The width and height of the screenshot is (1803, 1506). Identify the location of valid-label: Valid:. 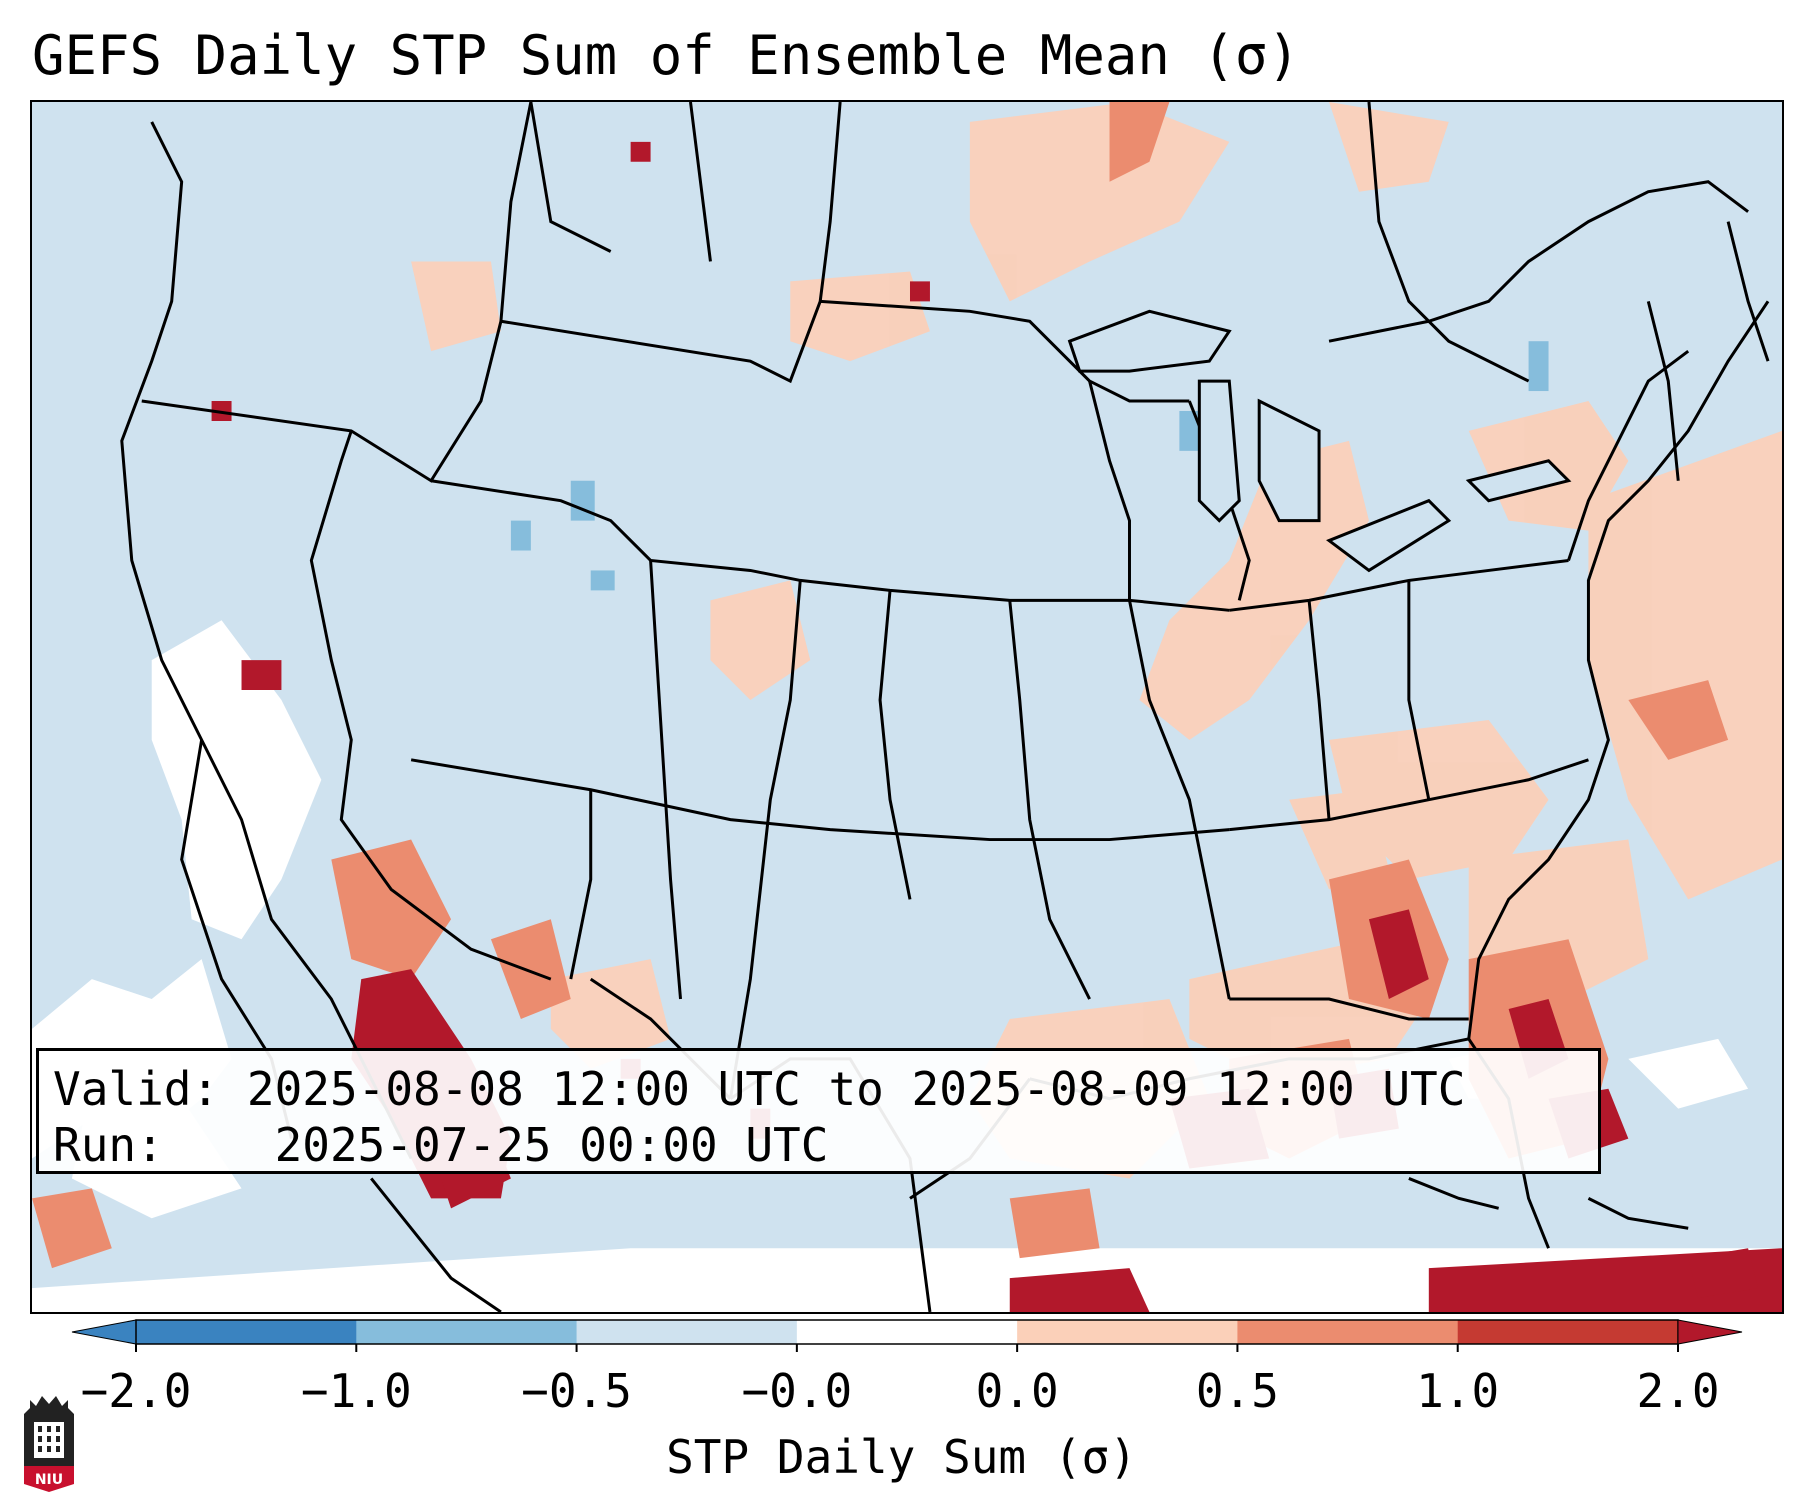
(136, 1089).